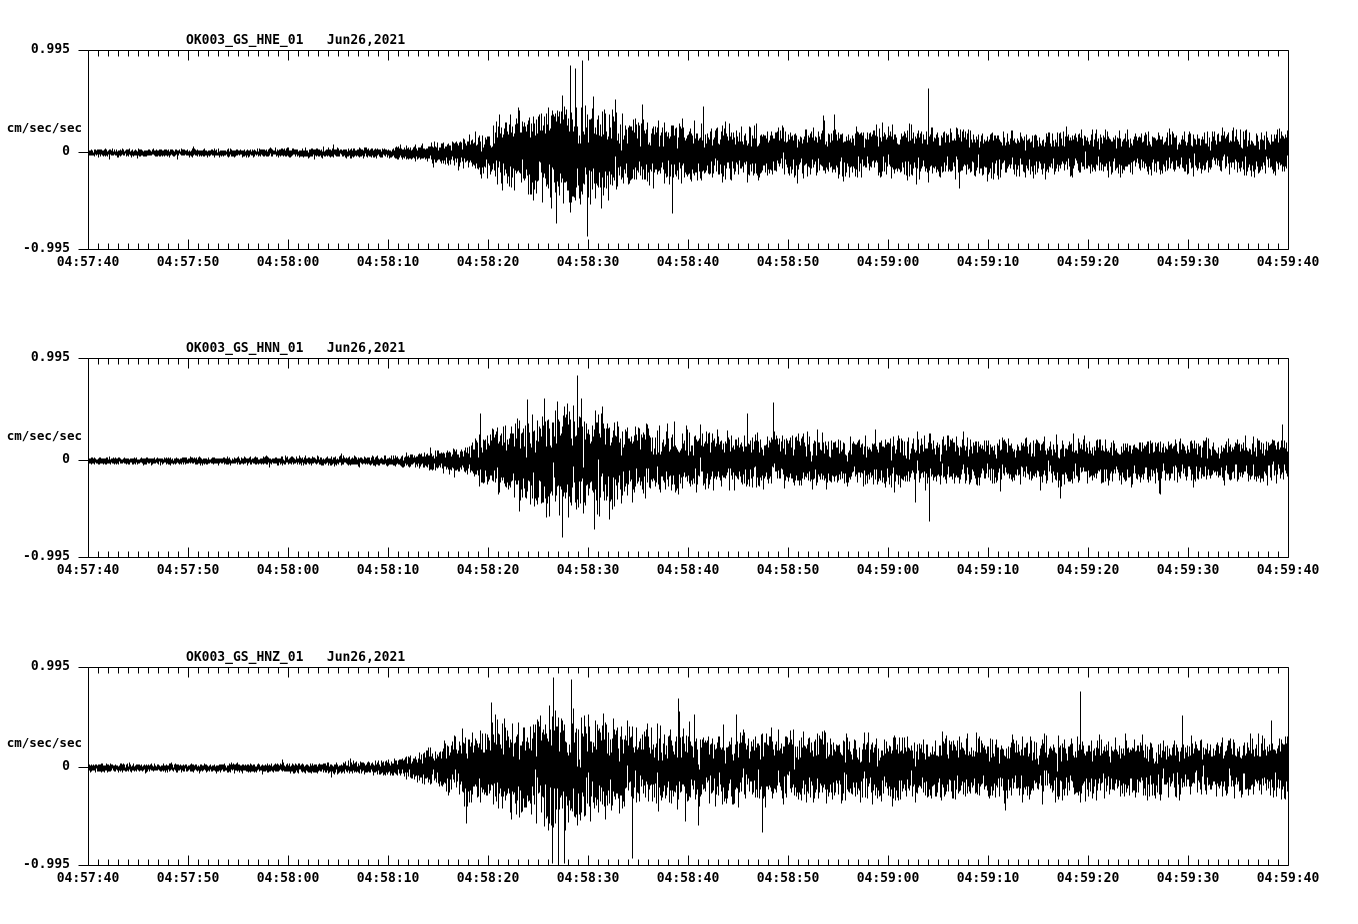 The image size is (1358, 924). Describe the element at coordinates (44, 435) in the screenshot. I see `y-axis-unit-label-hnn: cm/sec/sec` at that location.